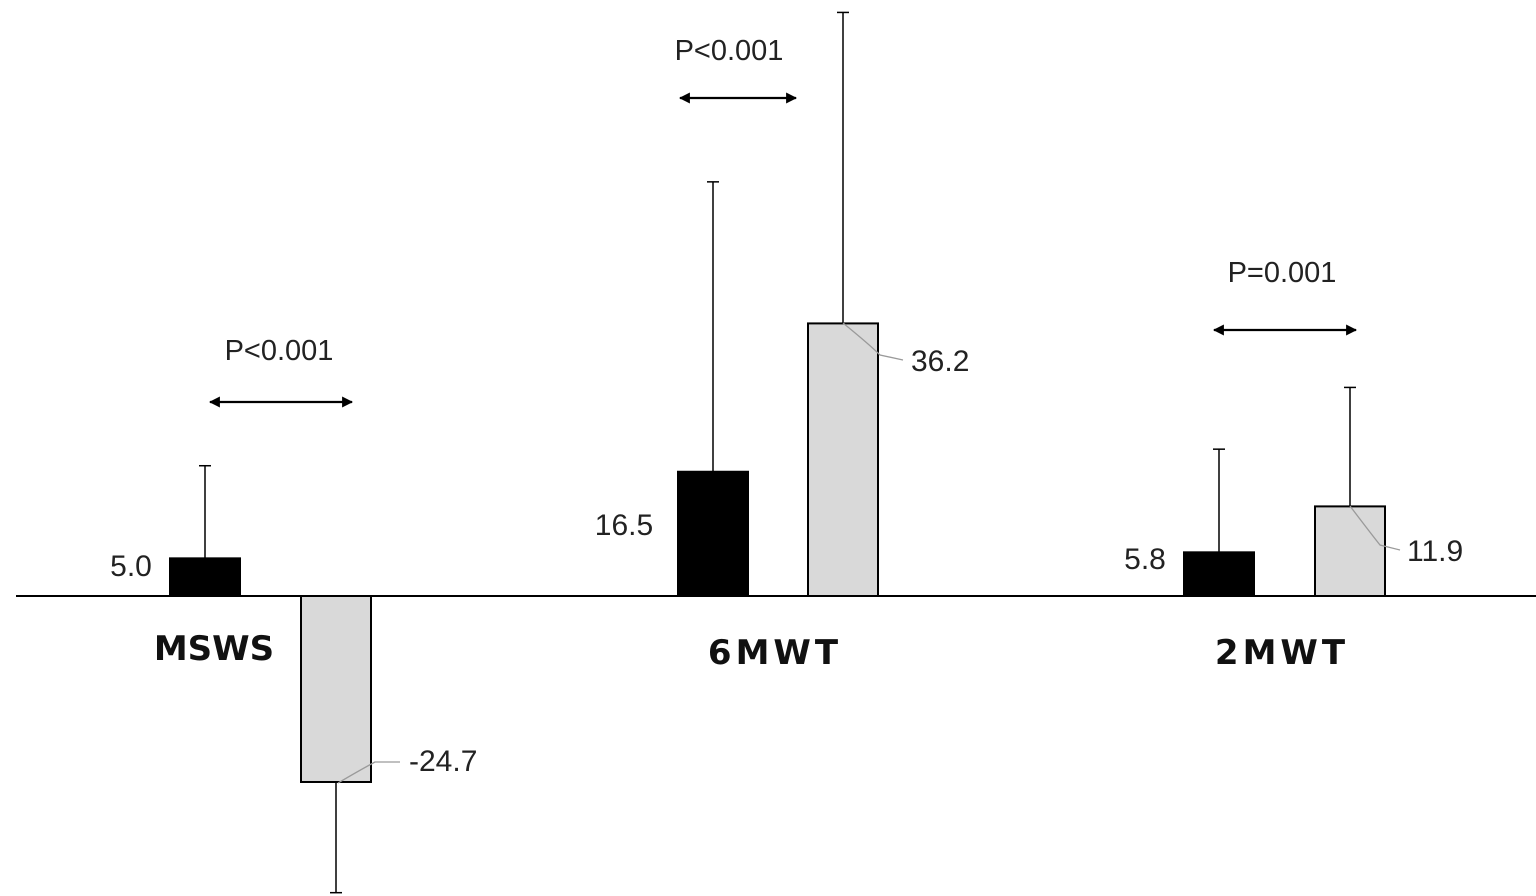 The height and width of the screenshot is (896, 1536). What do you see at coordinates (205, 577) in the screenshot?
I see `bar-series1-msws` at bounding box center [205, 577].